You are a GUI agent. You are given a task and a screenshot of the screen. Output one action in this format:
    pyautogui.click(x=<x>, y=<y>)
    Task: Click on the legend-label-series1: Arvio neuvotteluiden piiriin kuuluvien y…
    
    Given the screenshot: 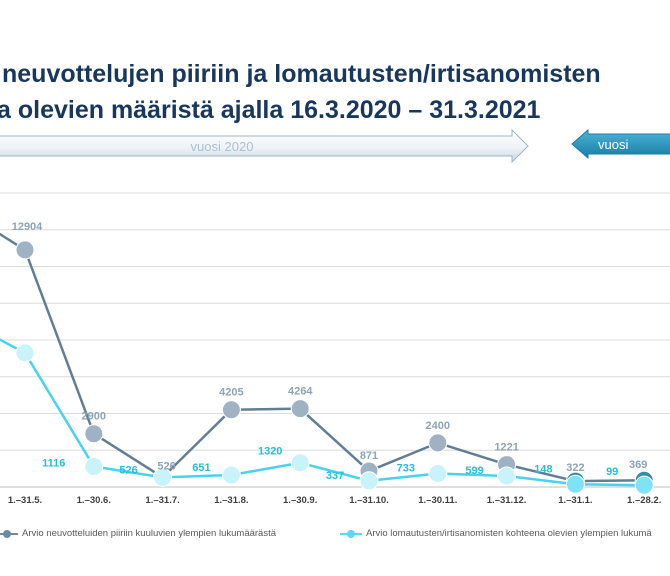 What is the action you would take?
    pyautogui.click(x=149, y=533)
    